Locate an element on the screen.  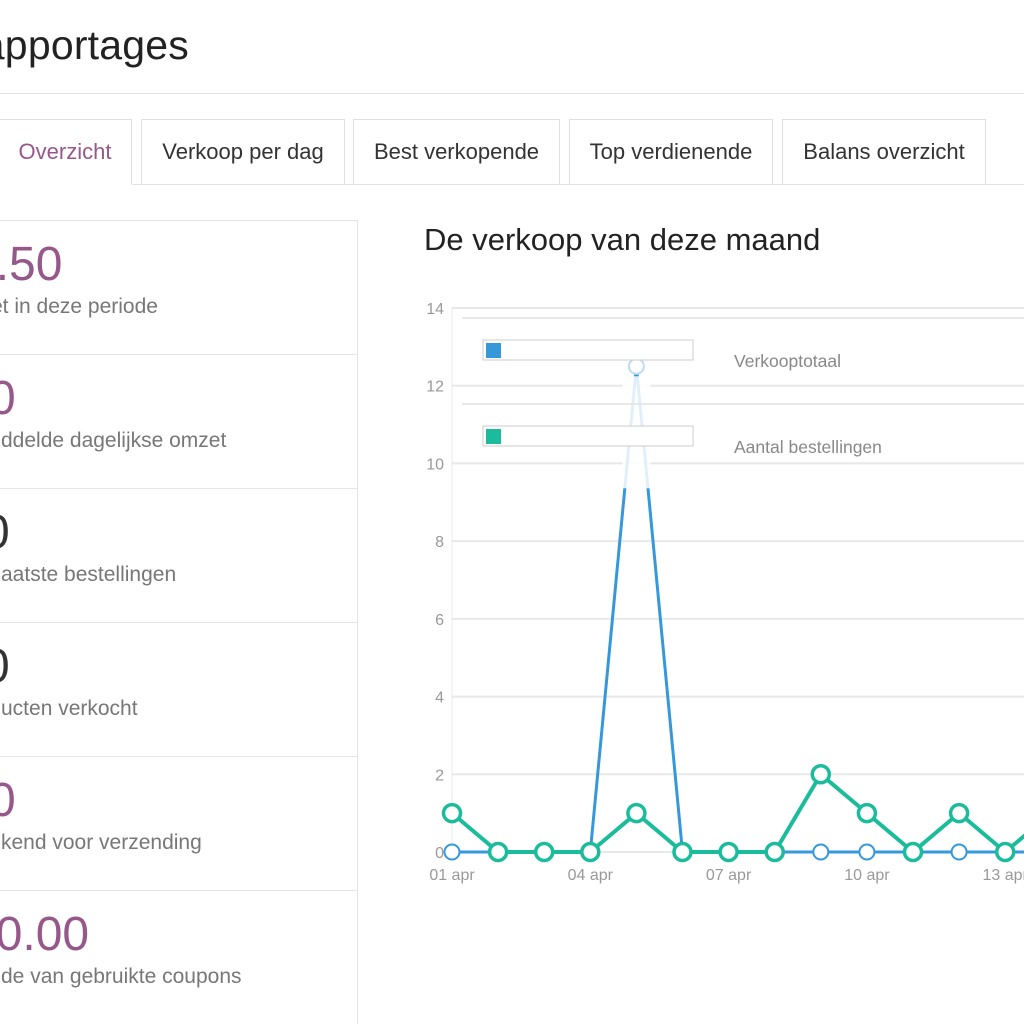
stat-label: aatste bestellingen is located at coordinates (89, 574).